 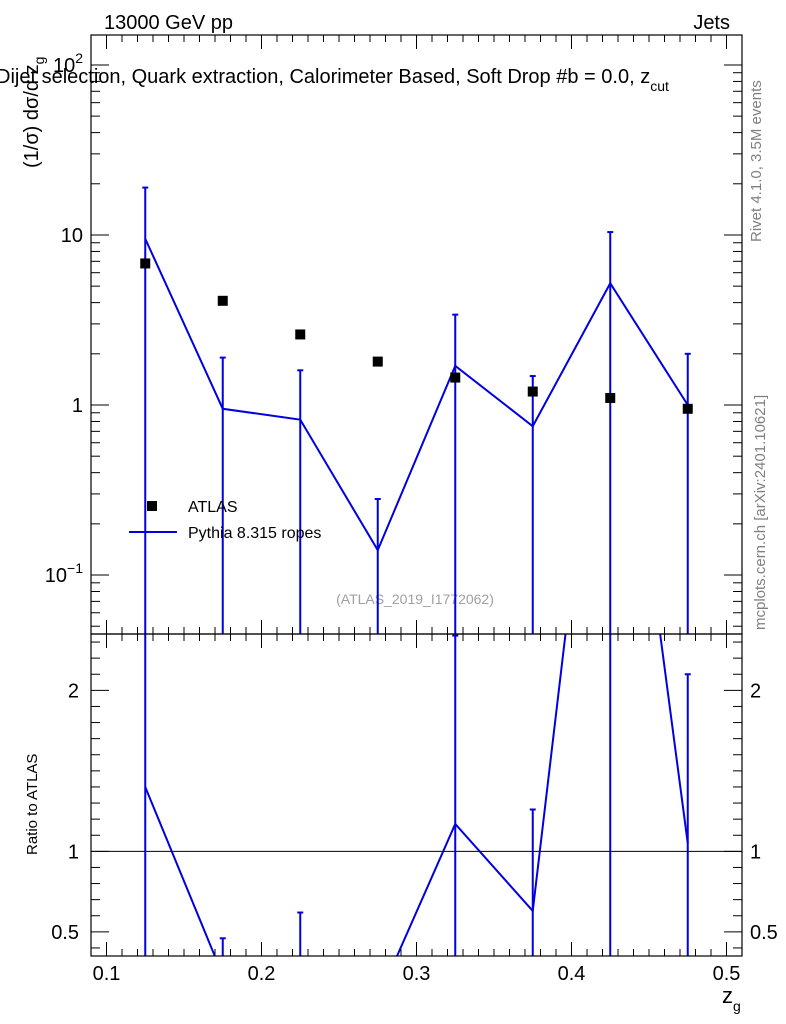 I want to click on x-tick-label: 0.2, so click(x=262, y=974).